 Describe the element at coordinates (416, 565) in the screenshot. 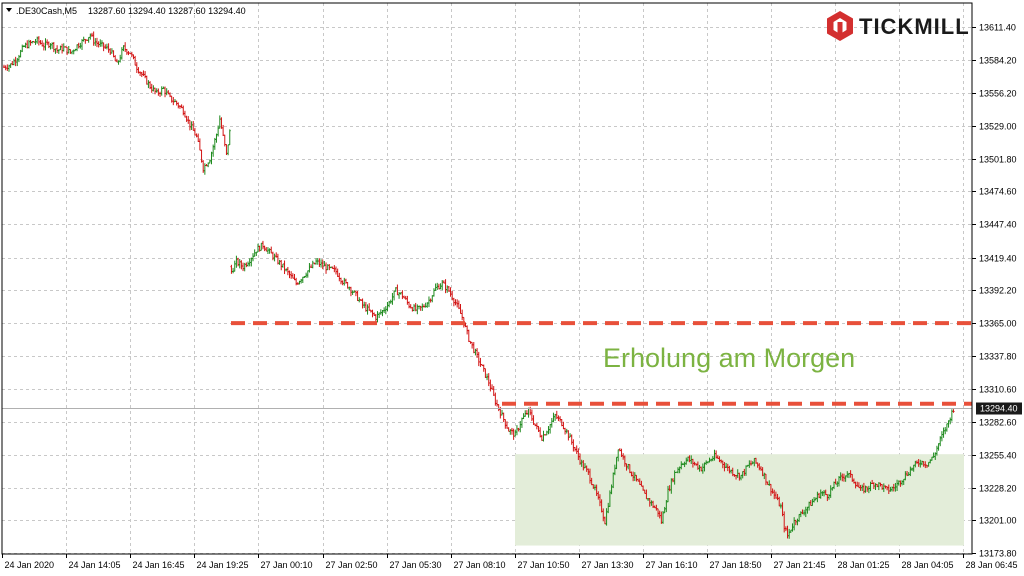

I see `x-tick-label: 27 Jan 05:30` at that location.